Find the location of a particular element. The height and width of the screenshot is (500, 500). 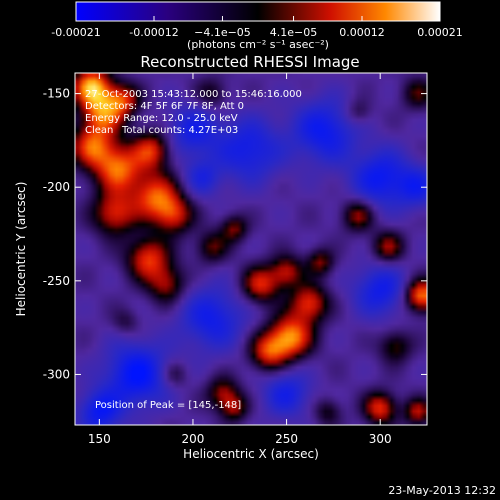

y-tick-label: -150 is located at coordinates (56, 94).